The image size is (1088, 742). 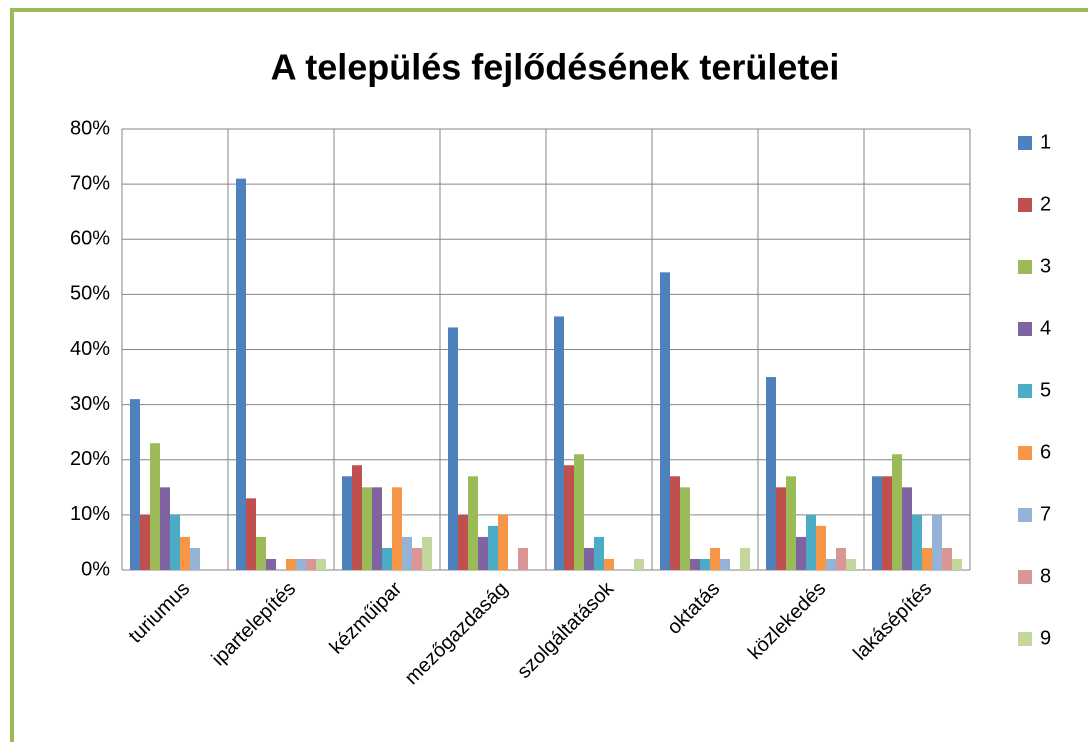 I want to click on chart-title: A település fejlődésének területei, so click(x=555, y=67).